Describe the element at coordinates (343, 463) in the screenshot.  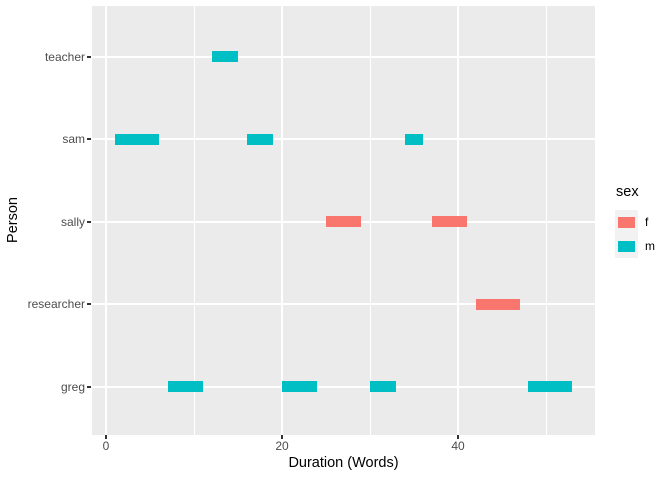
I see `x-axis-title: Duration (Words)` at that location.